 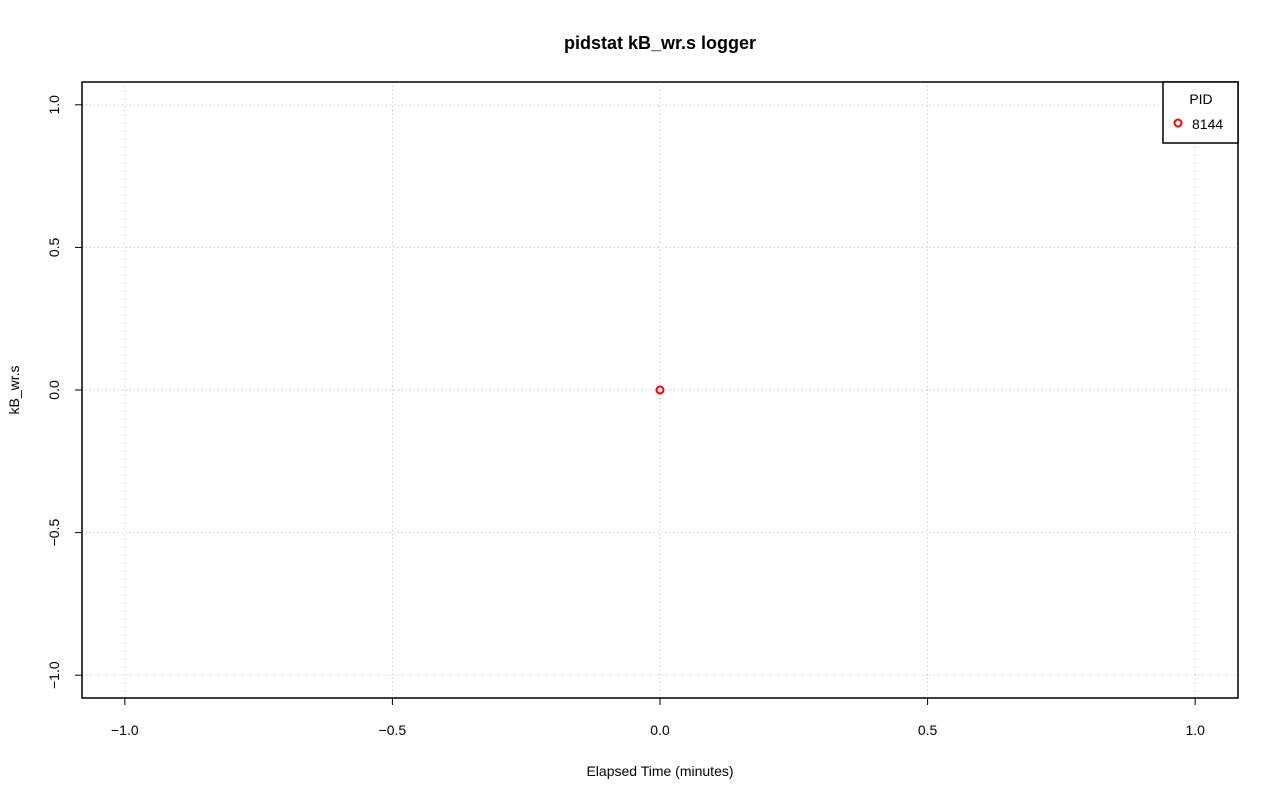 I want to click on data-point, so click(x=660, y=390).